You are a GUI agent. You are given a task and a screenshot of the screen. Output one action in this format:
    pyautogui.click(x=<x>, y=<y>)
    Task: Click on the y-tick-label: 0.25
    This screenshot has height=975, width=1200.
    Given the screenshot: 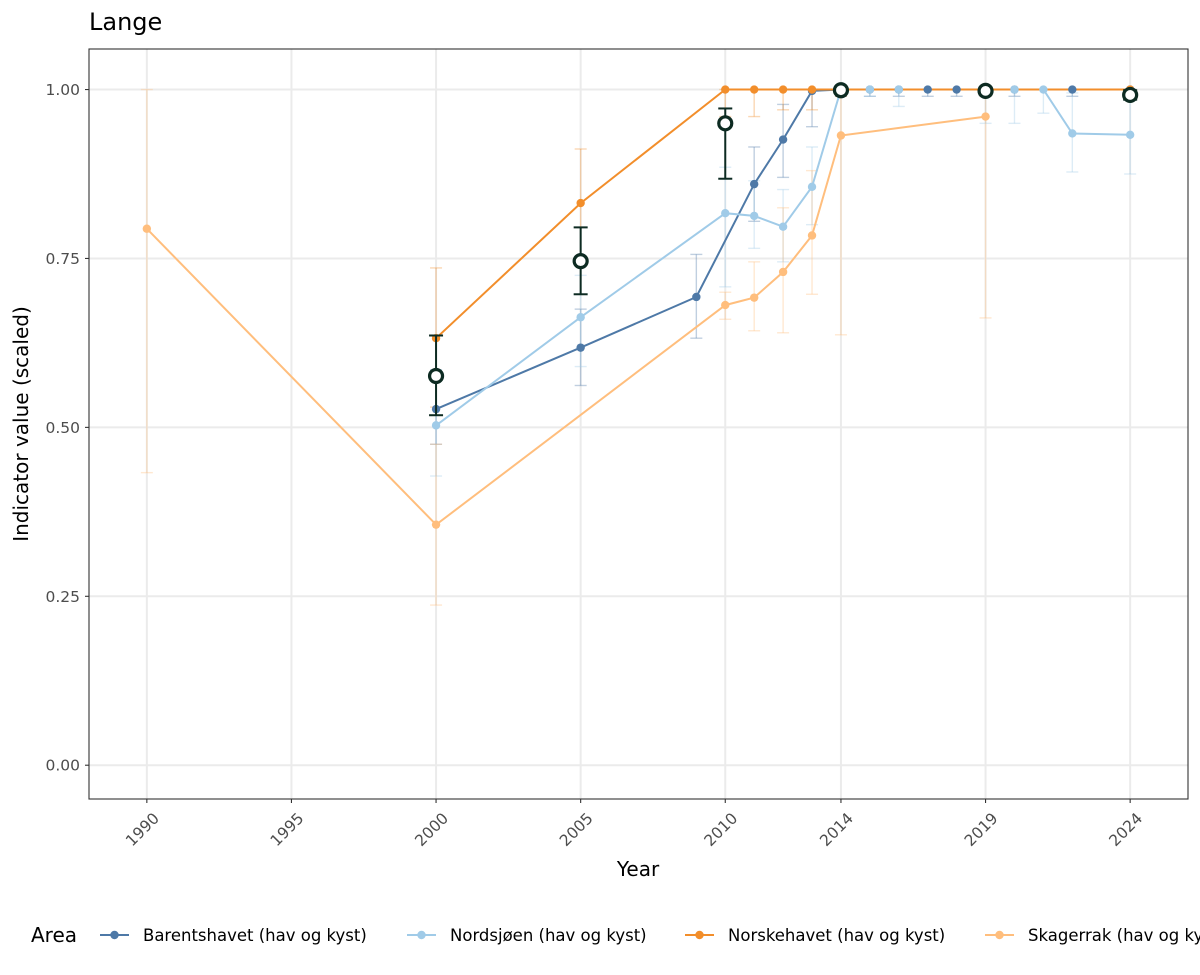 What is the action you would take?
    pyautogui.click(x=62, y=597)
    